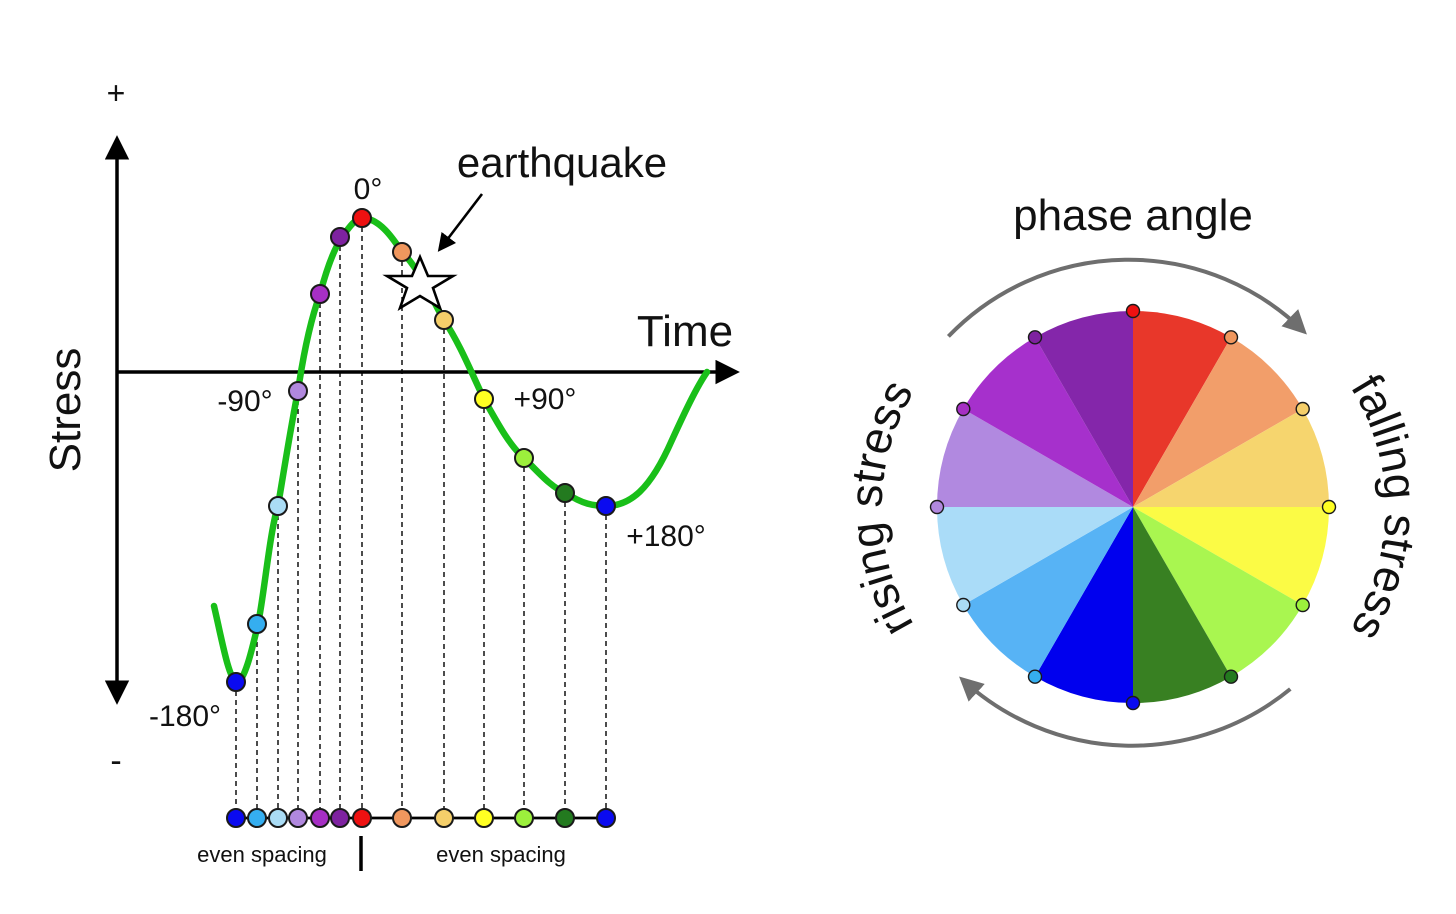 This screenshot has height=914, width=1456. Describe the element at coordinates (244, 401) in the screenshot. I see `label-minus90-deg: -90°` at that location.